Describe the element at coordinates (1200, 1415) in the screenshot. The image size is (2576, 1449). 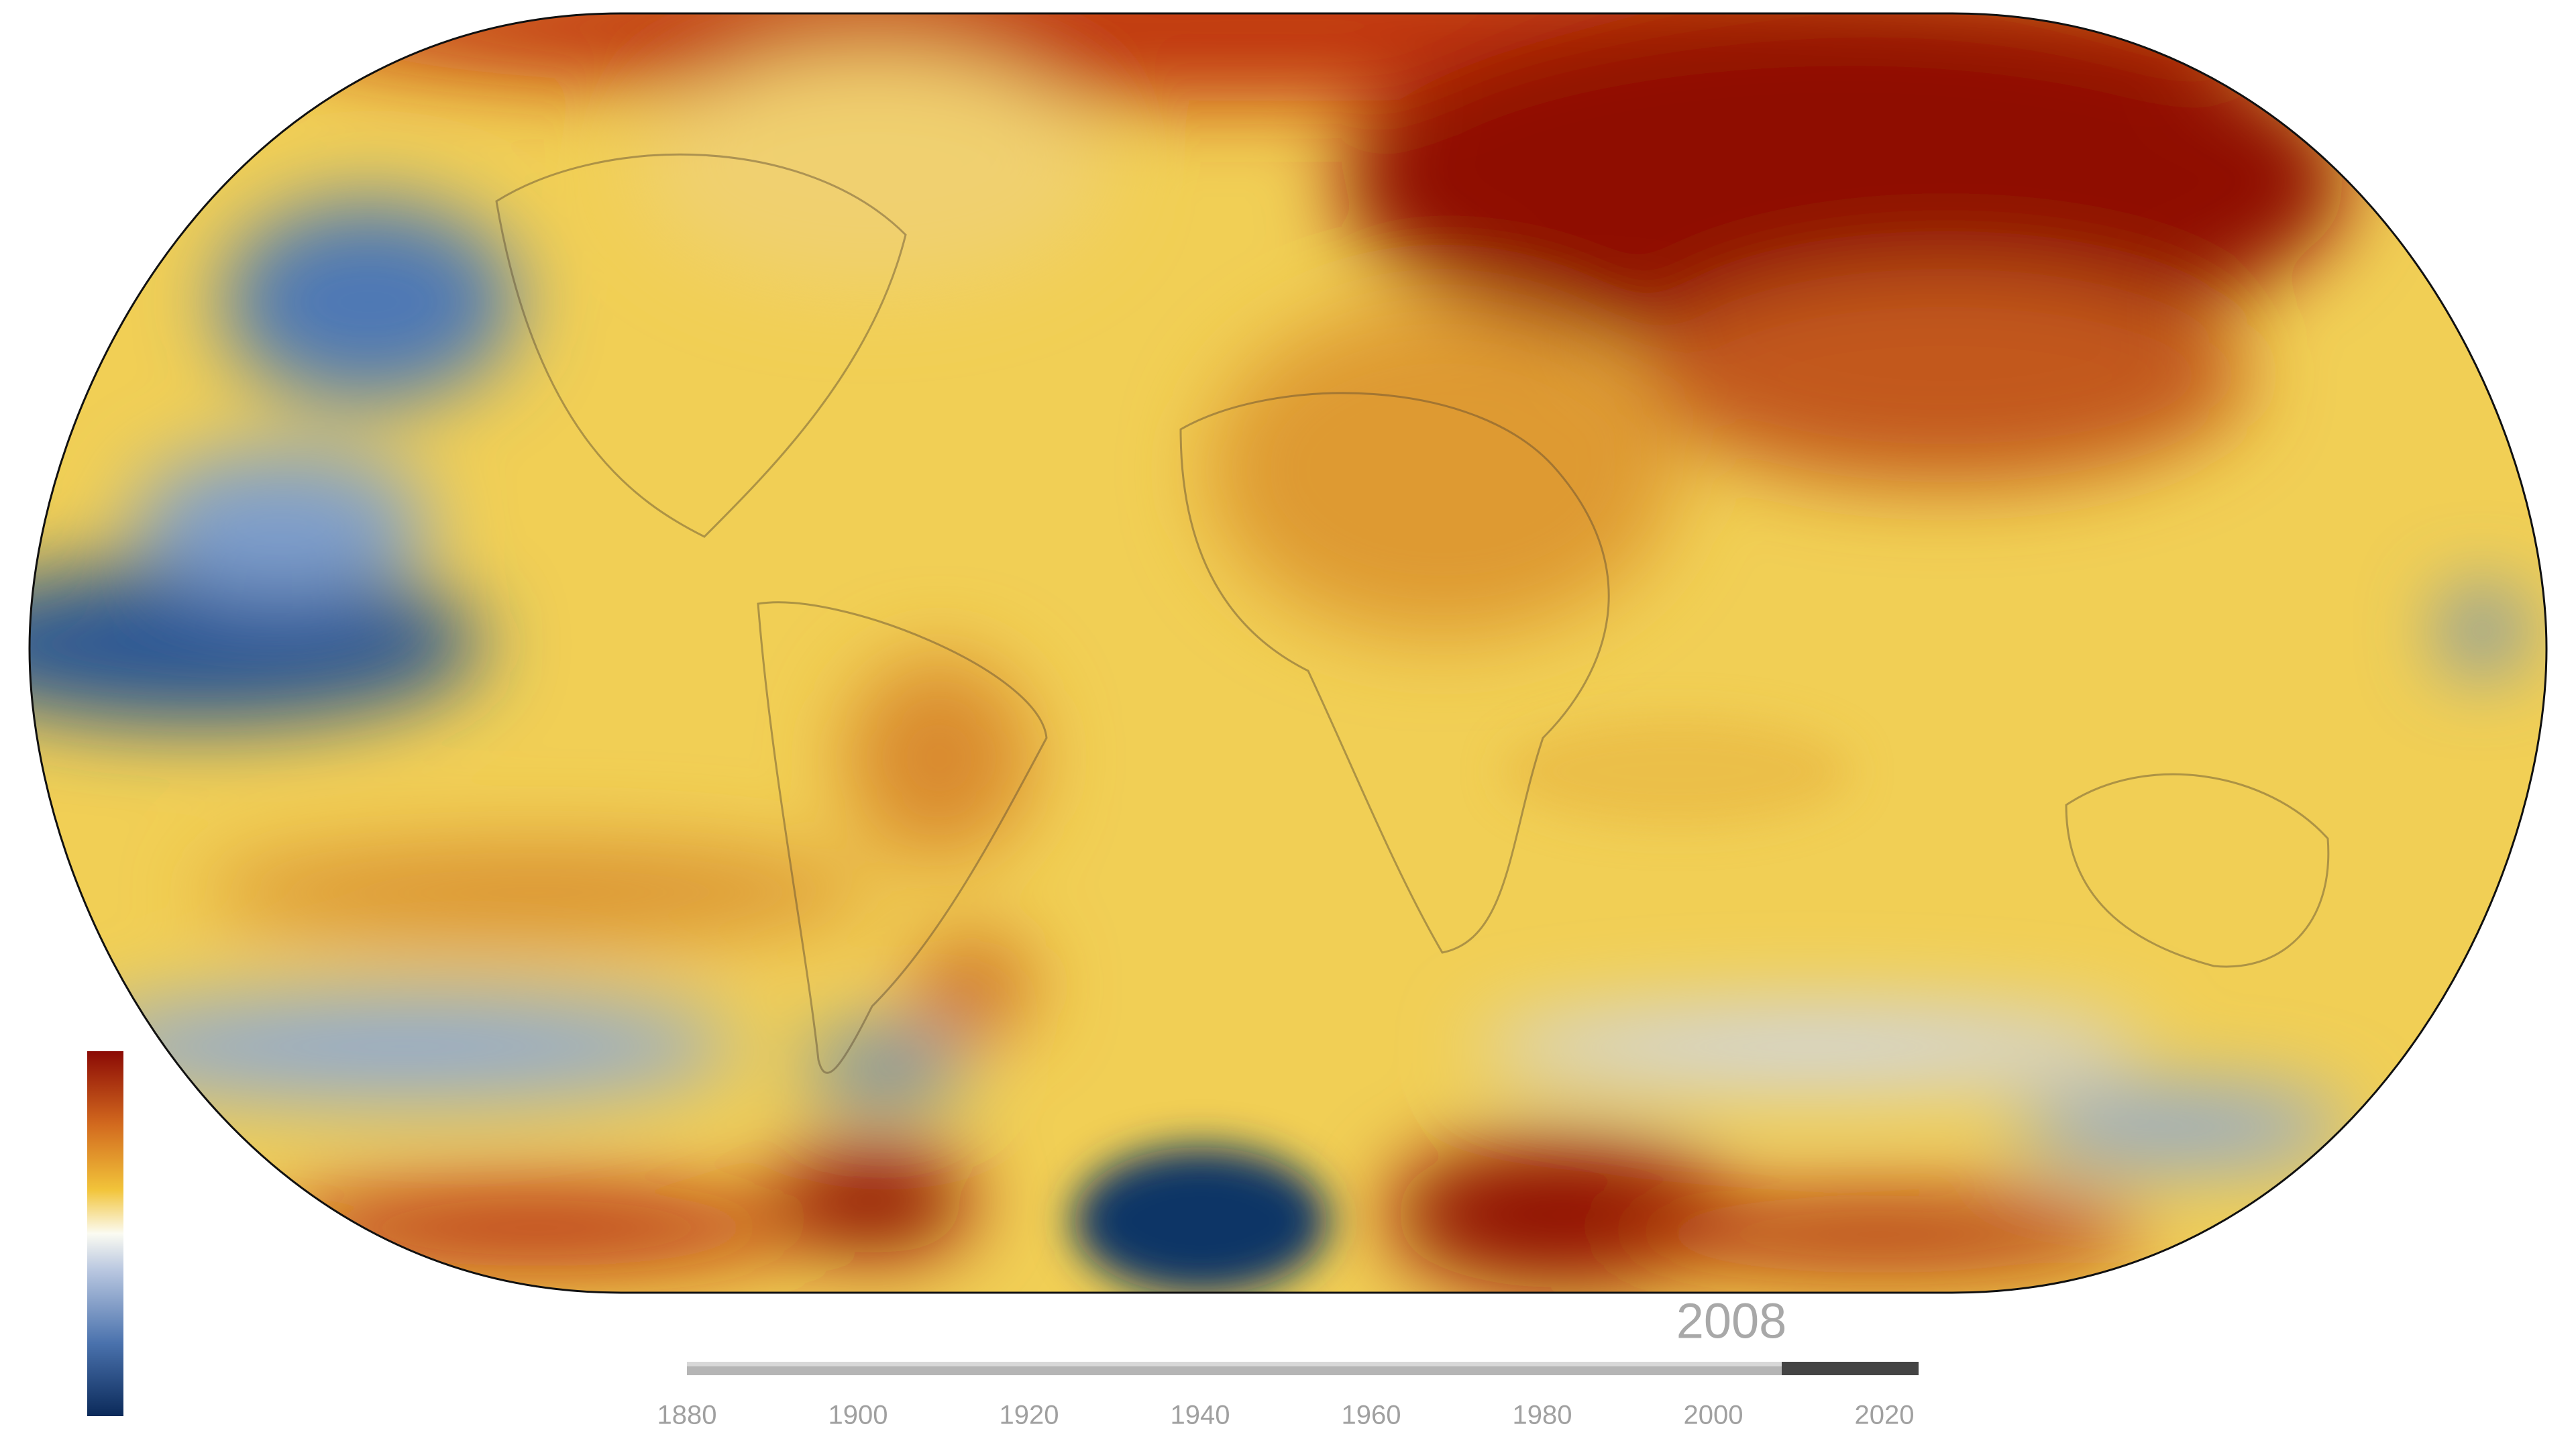
I see `timeline-tick-label: 1940` at that location.